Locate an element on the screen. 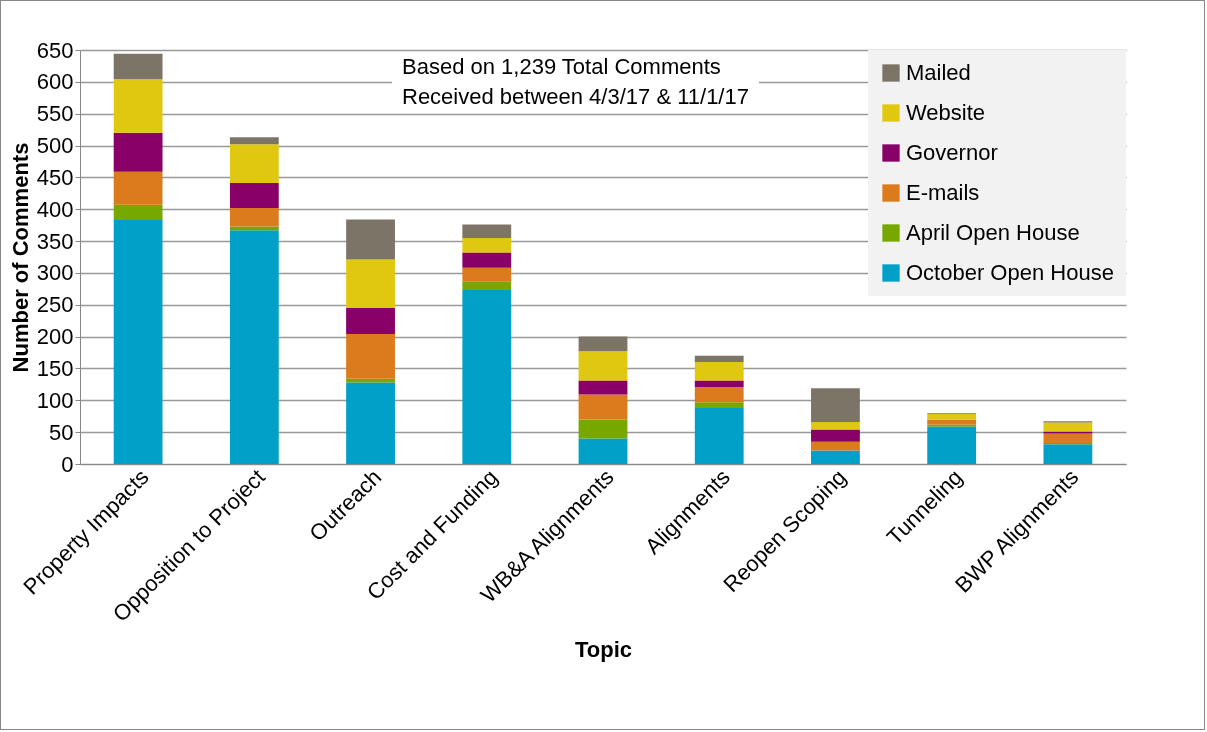  y-tick-label: 500 is located at coordinates (55, 146).